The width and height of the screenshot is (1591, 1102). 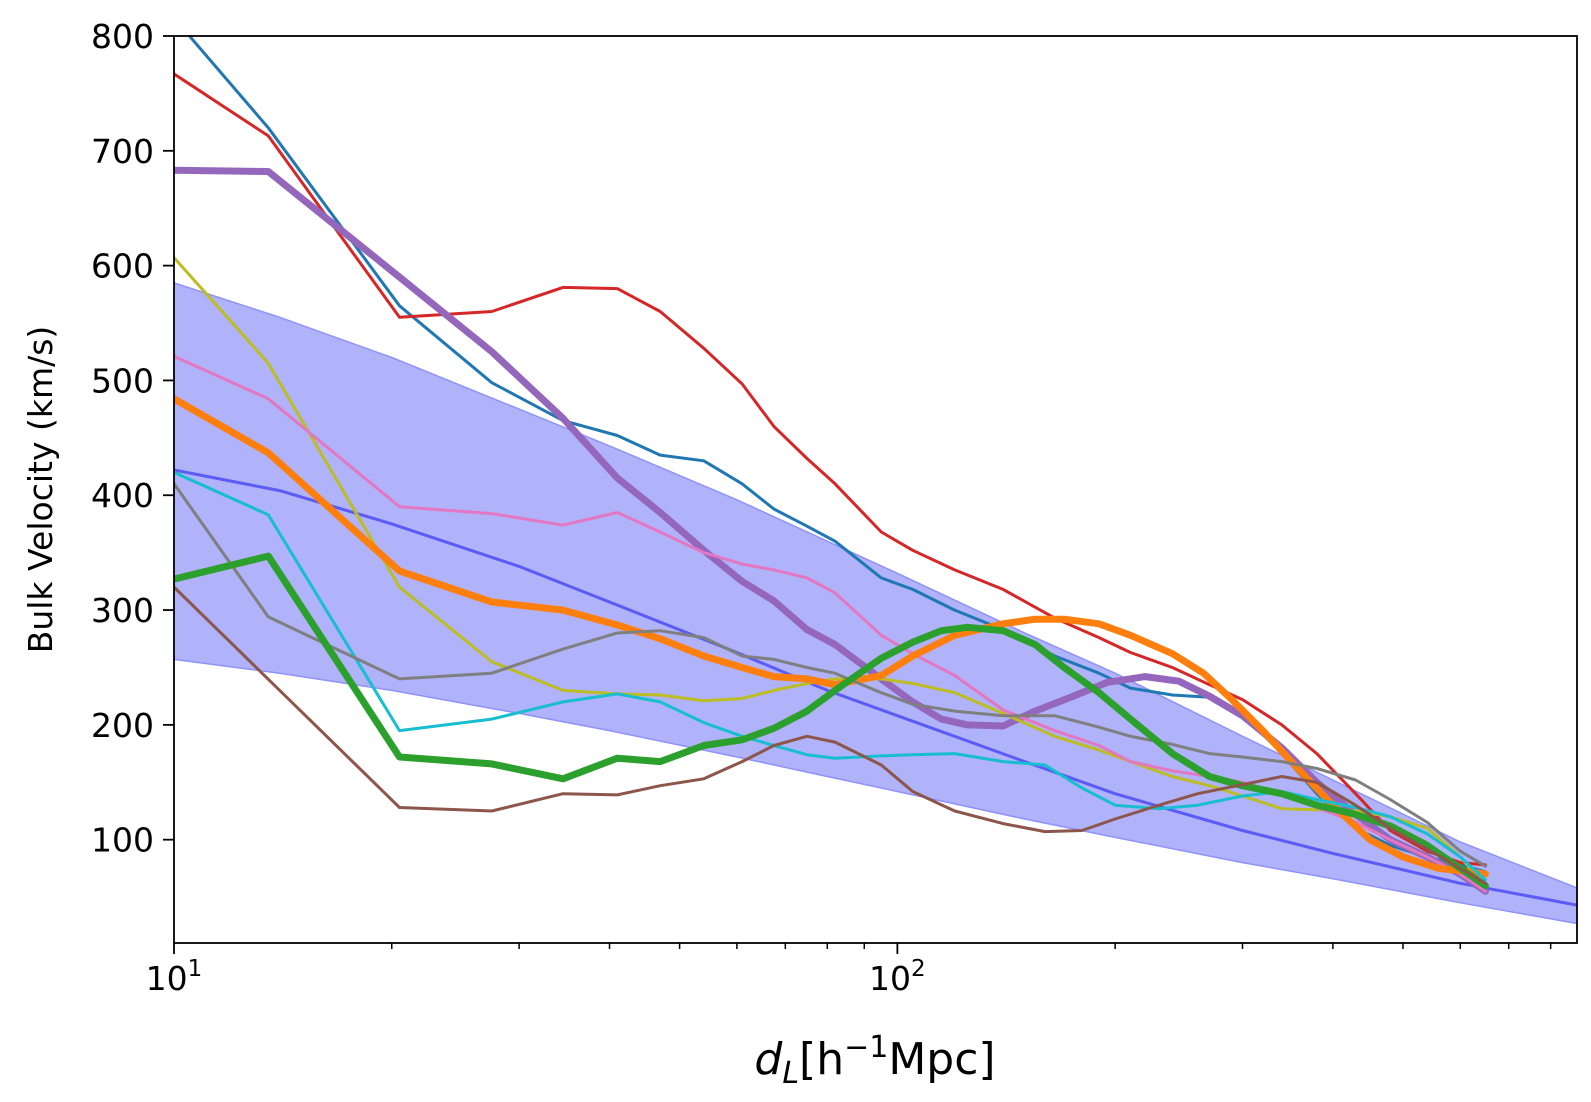 I want to click on x-tick-label-exponent: 1, so click(x=195, y=969).